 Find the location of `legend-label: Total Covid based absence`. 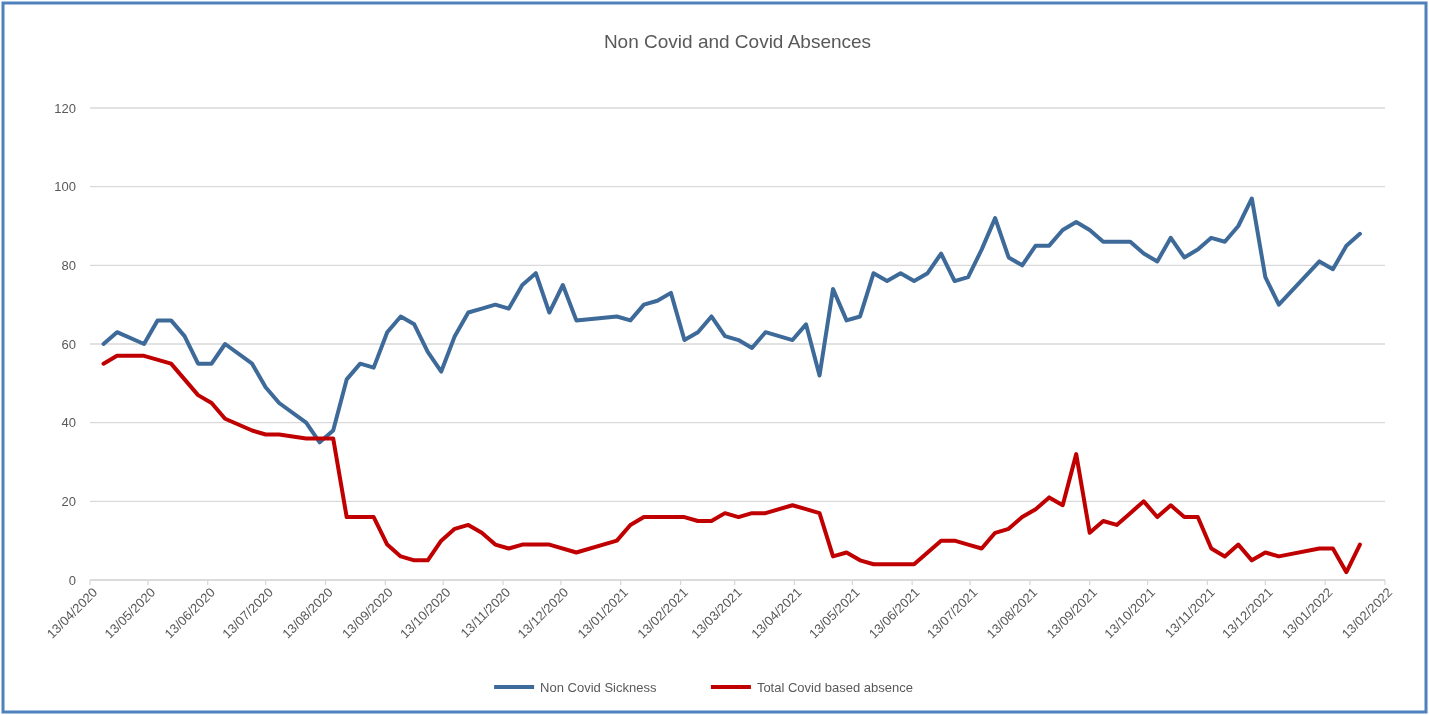

legend-label: Total Covid based absence is located at coordinates (835, 687).